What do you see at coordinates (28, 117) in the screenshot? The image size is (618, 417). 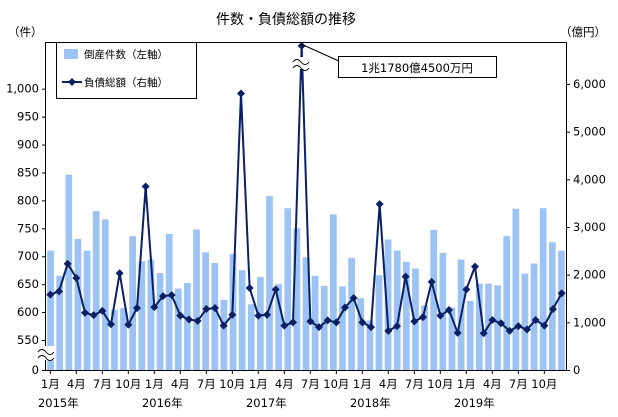 I see `left-tick-label: 950` at bounding box center [28, 117].